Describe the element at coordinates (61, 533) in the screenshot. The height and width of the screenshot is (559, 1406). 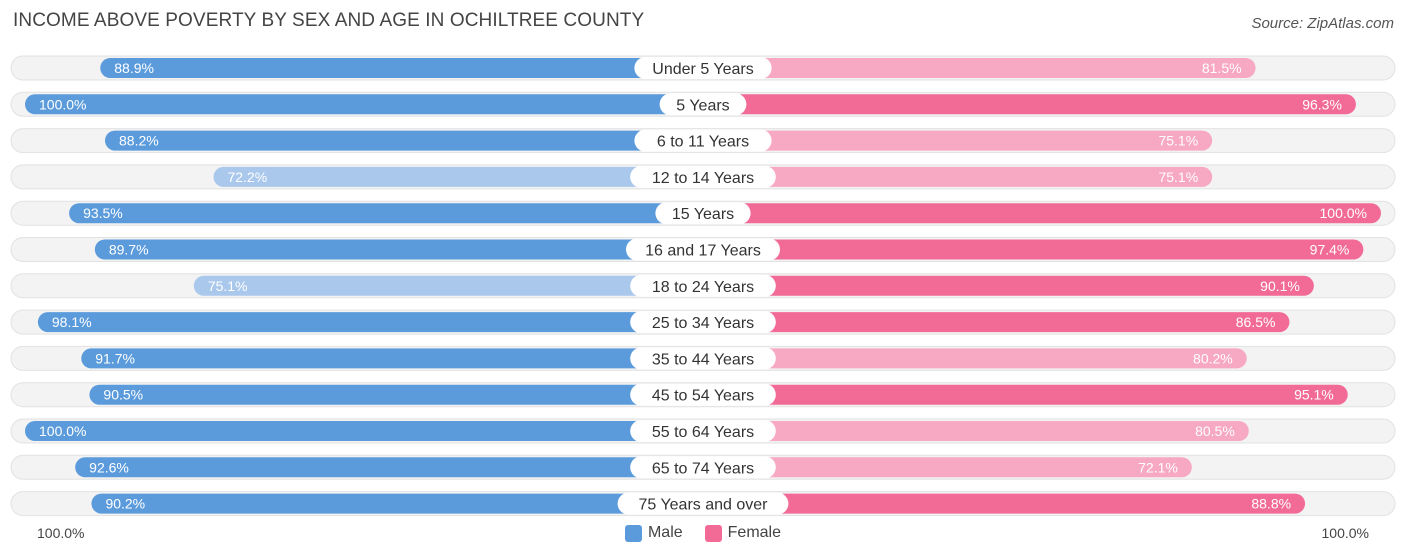
I see `axis-left-label: 100.0%` at that location.